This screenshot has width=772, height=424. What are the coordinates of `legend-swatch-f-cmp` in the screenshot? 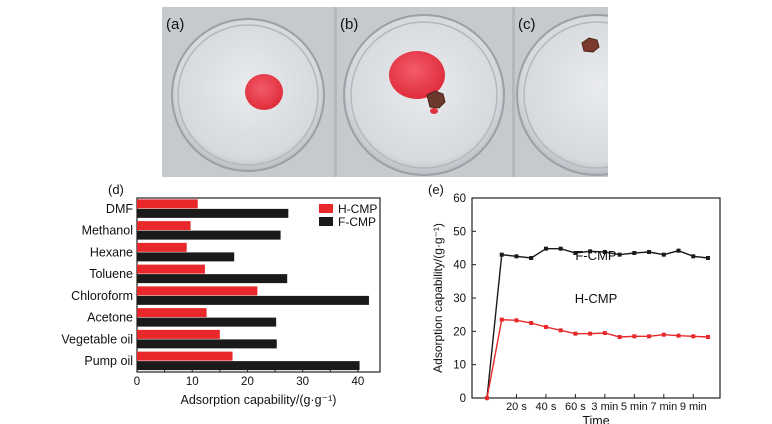 It's located at (326, 221).